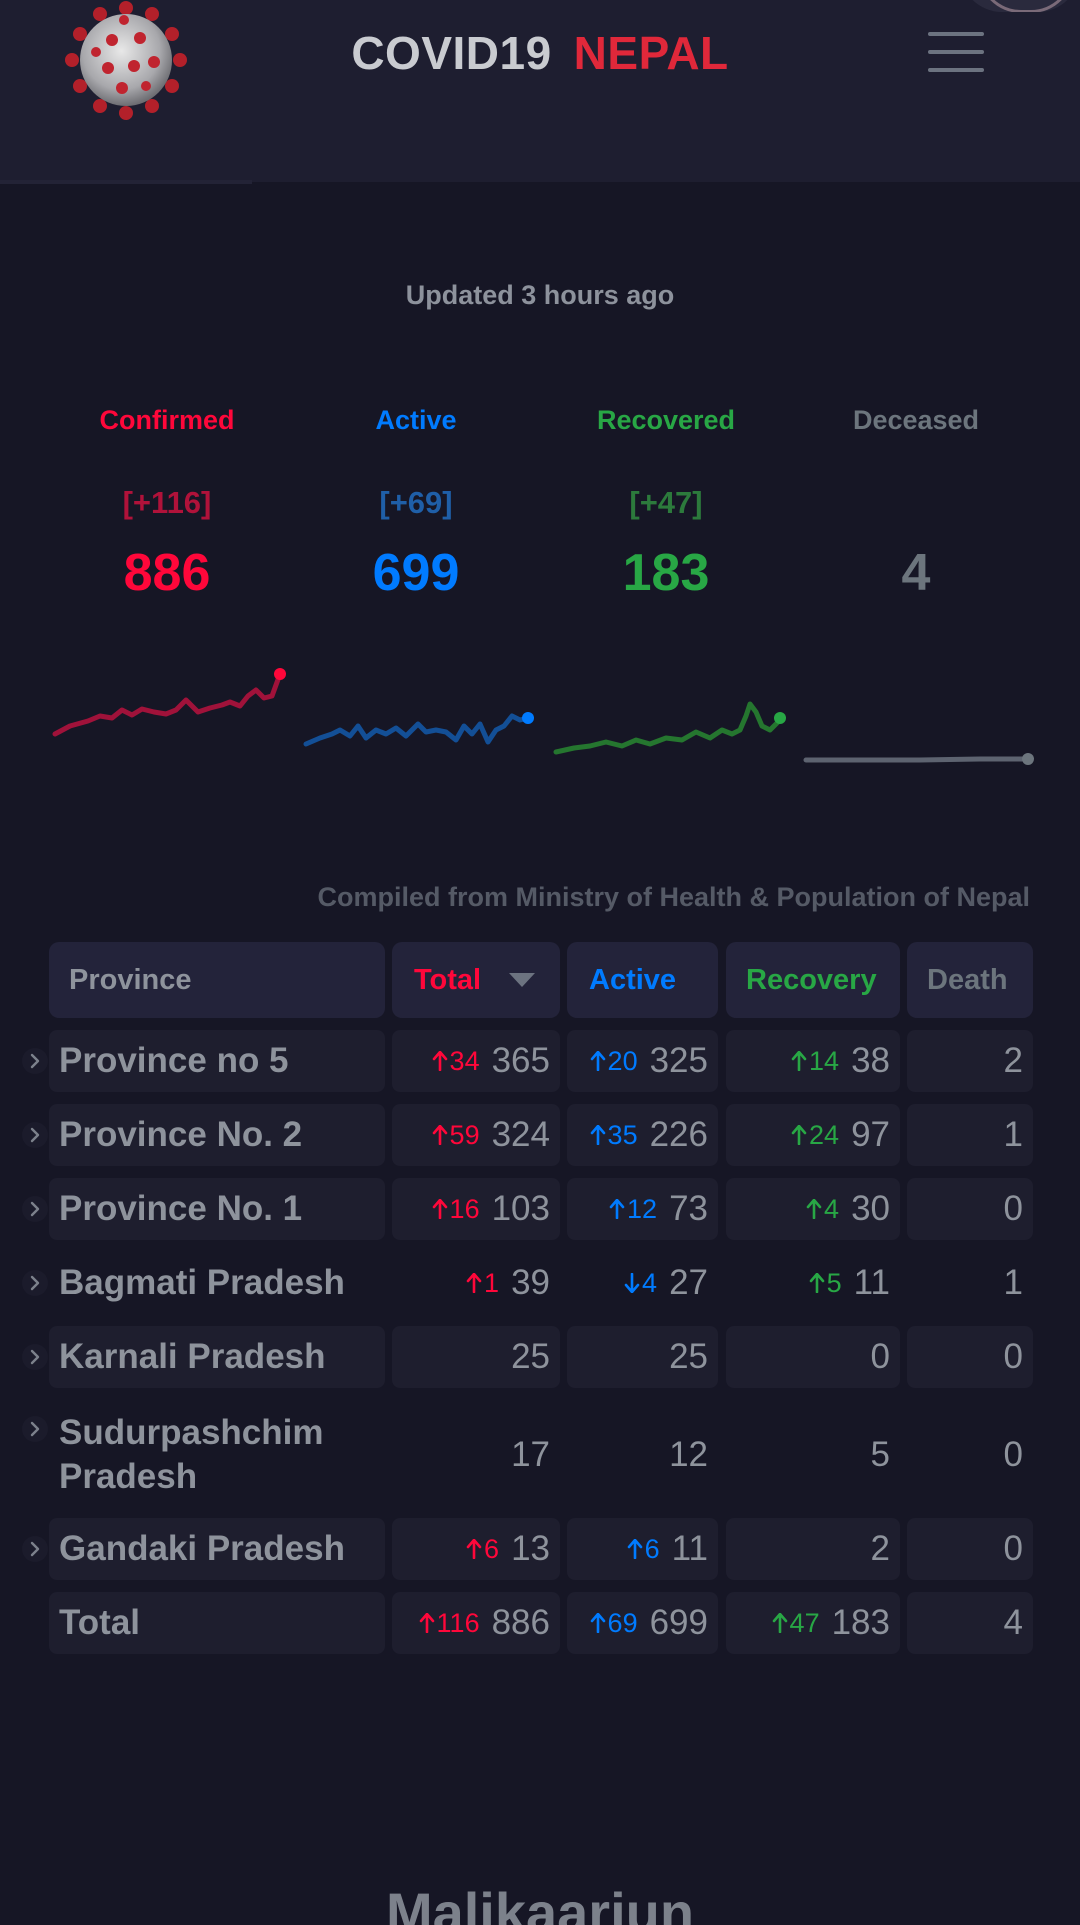 This screenshot has height=1925, width=1080. Describe the element at coordinates (622, 1060) in the screenshot. I see `active-delta-value: 20` at that location.